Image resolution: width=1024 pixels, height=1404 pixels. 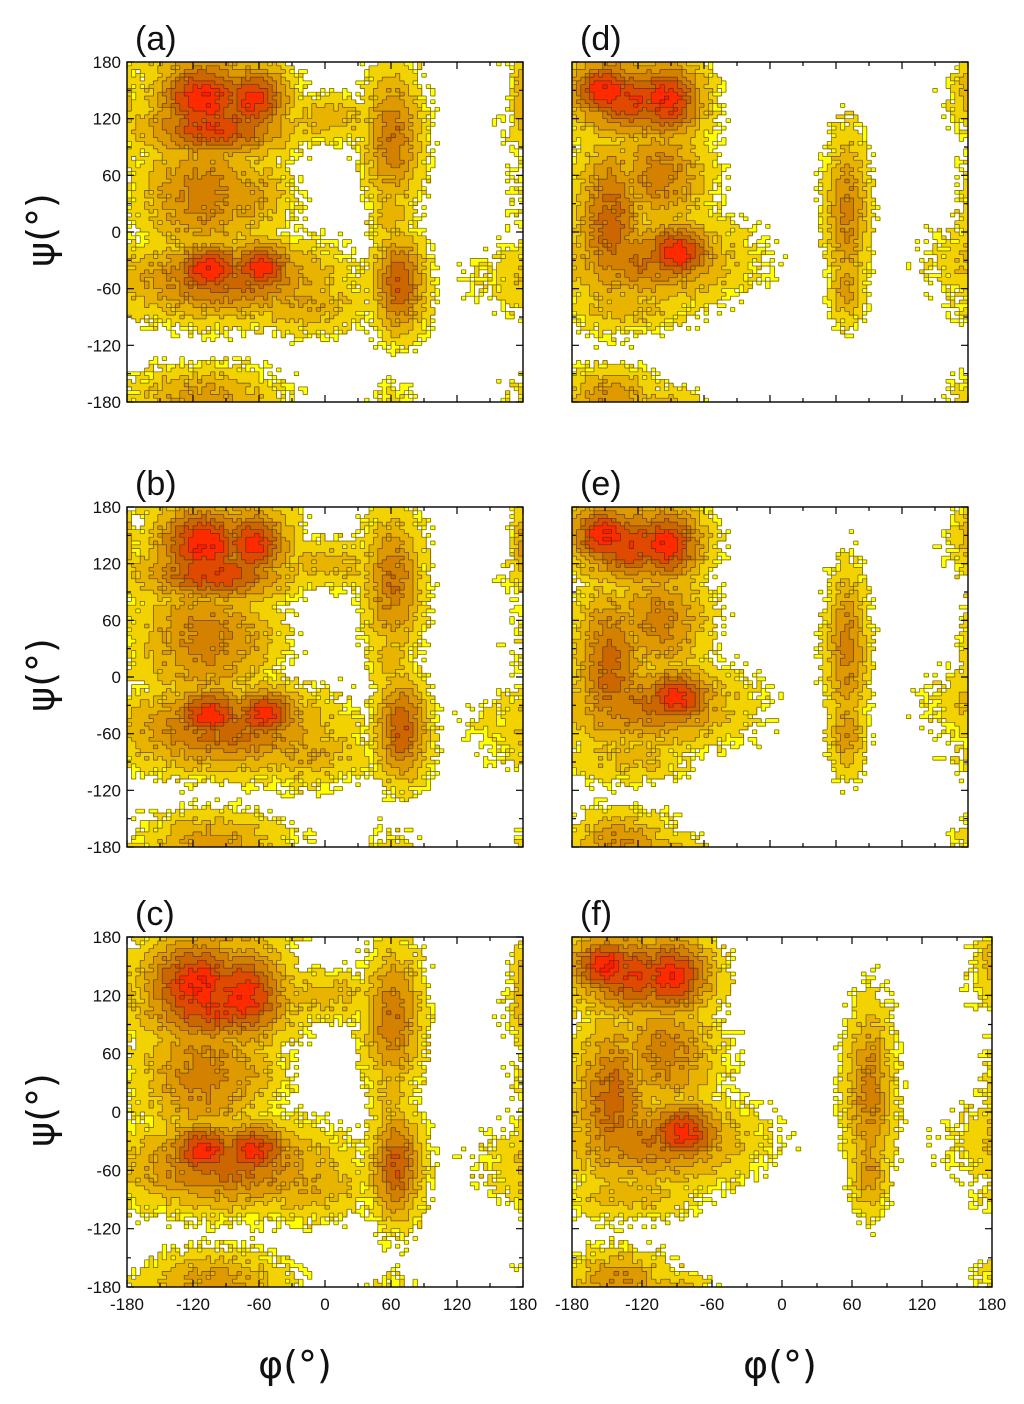 I want to click on y-tick-label-c: -120, so click(x=104, y=1229).